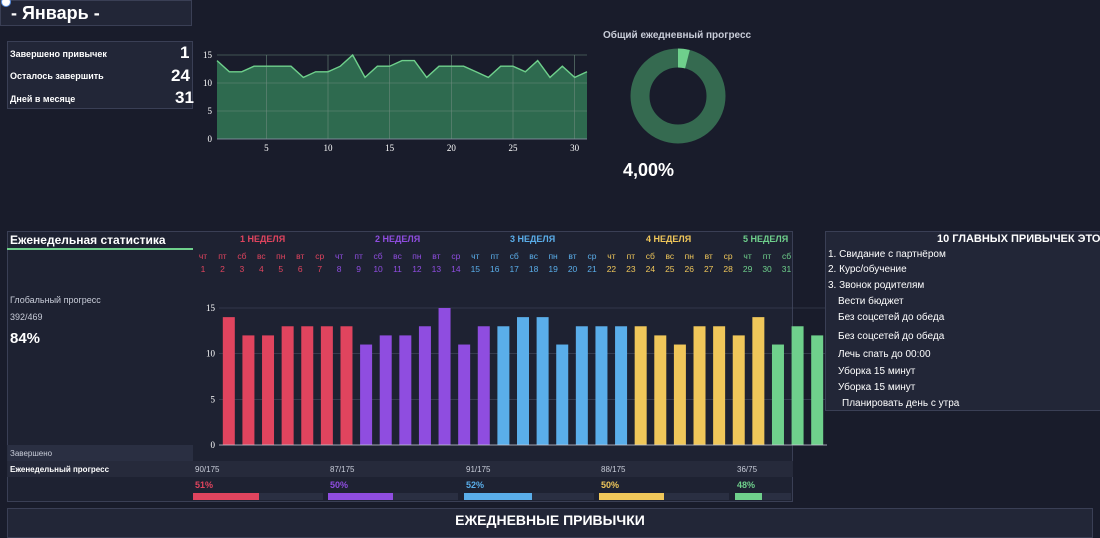 The width and height of the screenshot is (1100, 538). What do you see at coordinates (767, 269) in the screenshot?
I see `day-number: 30` at bounding box center [767, 269].